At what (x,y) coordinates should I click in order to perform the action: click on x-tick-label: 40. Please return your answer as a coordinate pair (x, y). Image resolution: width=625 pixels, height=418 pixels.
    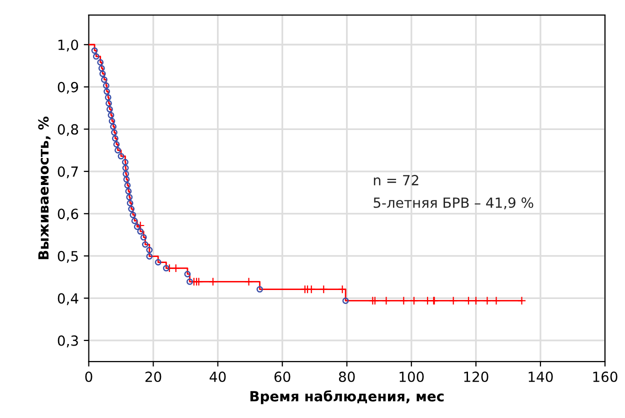
    Looking at the image, I should click on (218, 377).